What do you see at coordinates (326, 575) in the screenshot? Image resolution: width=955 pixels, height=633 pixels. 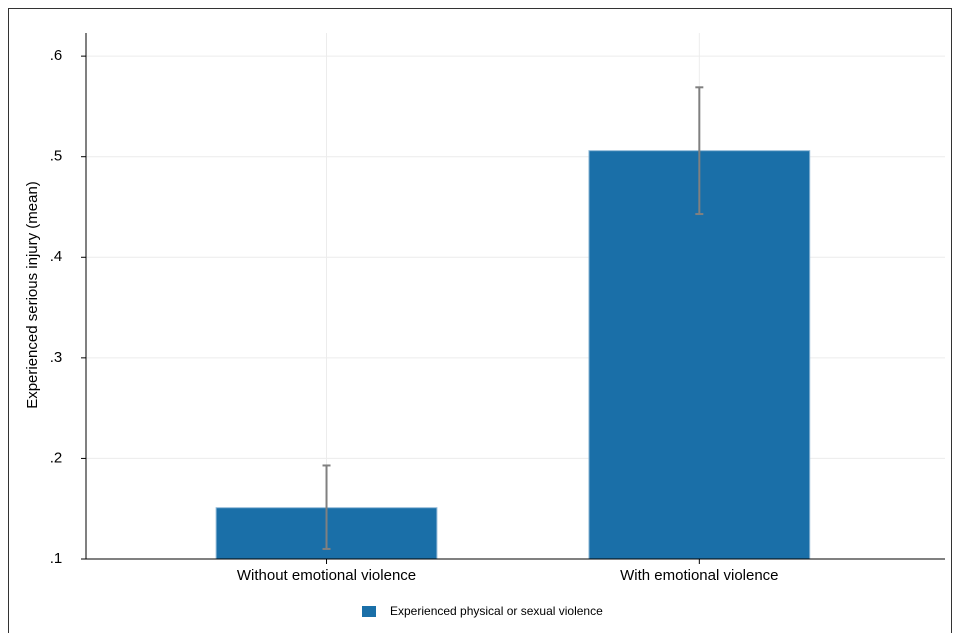 I see `x-tick-label: Without emotional violence` at bounding box center [326, 575].